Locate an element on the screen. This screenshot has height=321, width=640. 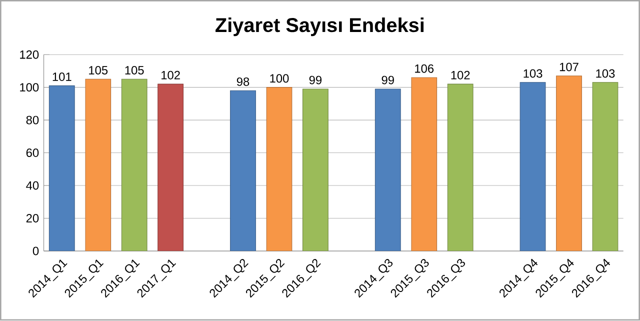
data-label: 107 is located at coordinates (569, 67).